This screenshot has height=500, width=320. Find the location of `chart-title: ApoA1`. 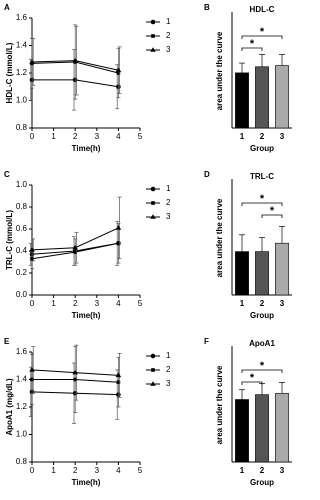

chart-title: ApoA1 is located at coordinates (262, 343).